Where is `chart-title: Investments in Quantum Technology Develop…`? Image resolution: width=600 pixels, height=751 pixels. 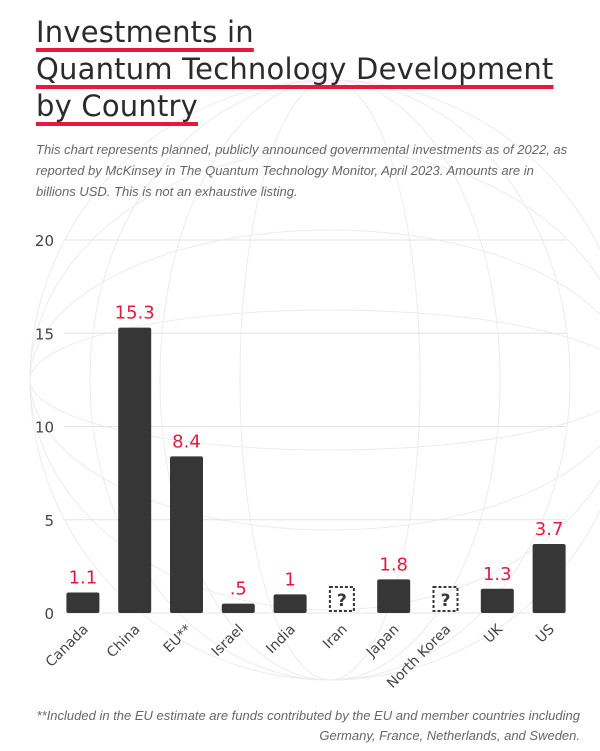
chart-title: Investments in Quantum Technology Develop… is located at coordinates (316, 69).